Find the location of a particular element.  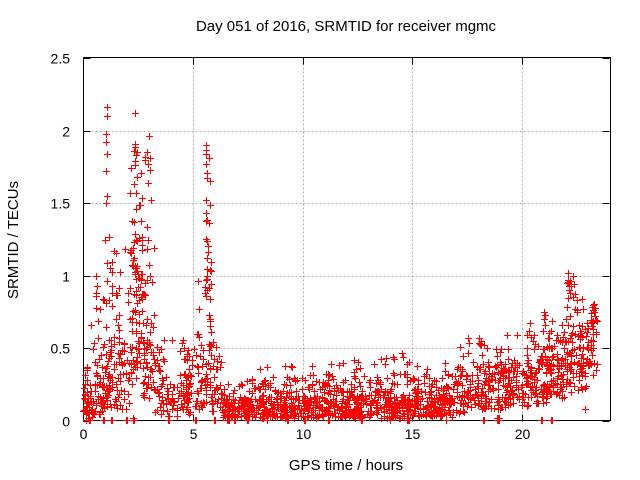

x-tick-label: 0 is located at coordinates (84, 434).